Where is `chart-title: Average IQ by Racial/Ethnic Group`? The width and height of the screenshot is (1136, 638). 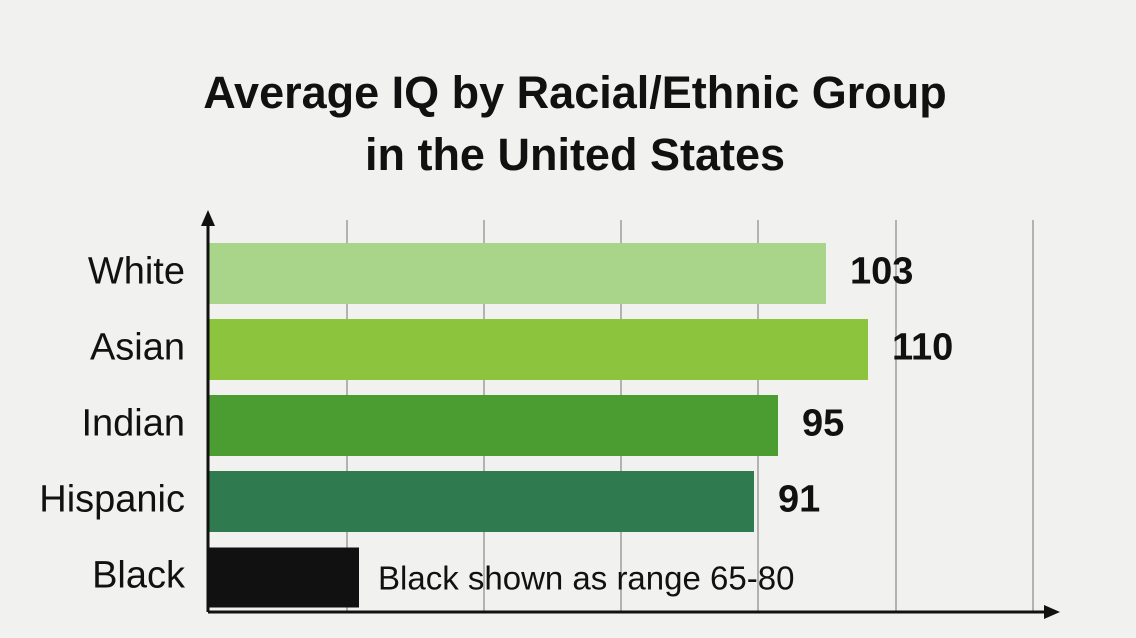
chart-title: Average IQ by Racial/Ethnic Group is located at coordinates (575, 92).